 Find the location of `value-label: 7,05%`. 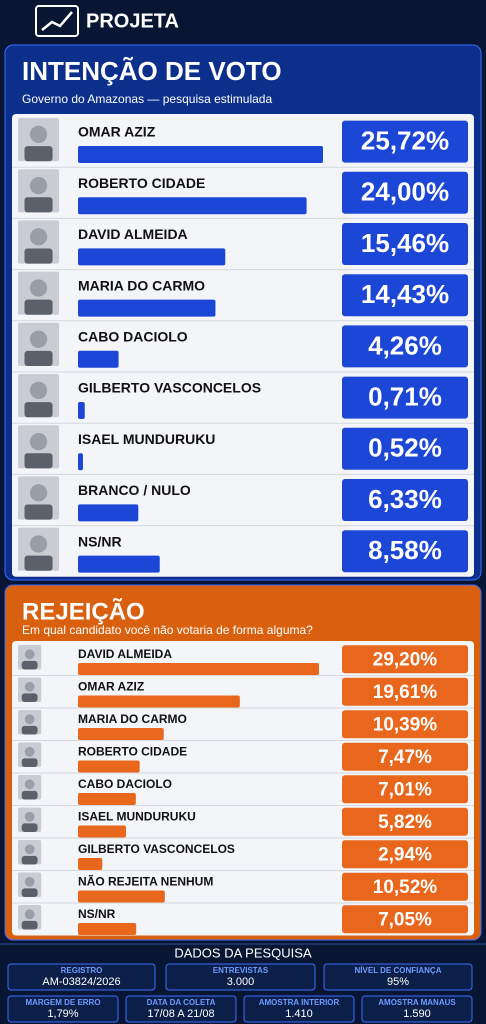

value-label: 7,05% is located at coordinates (405, 919).